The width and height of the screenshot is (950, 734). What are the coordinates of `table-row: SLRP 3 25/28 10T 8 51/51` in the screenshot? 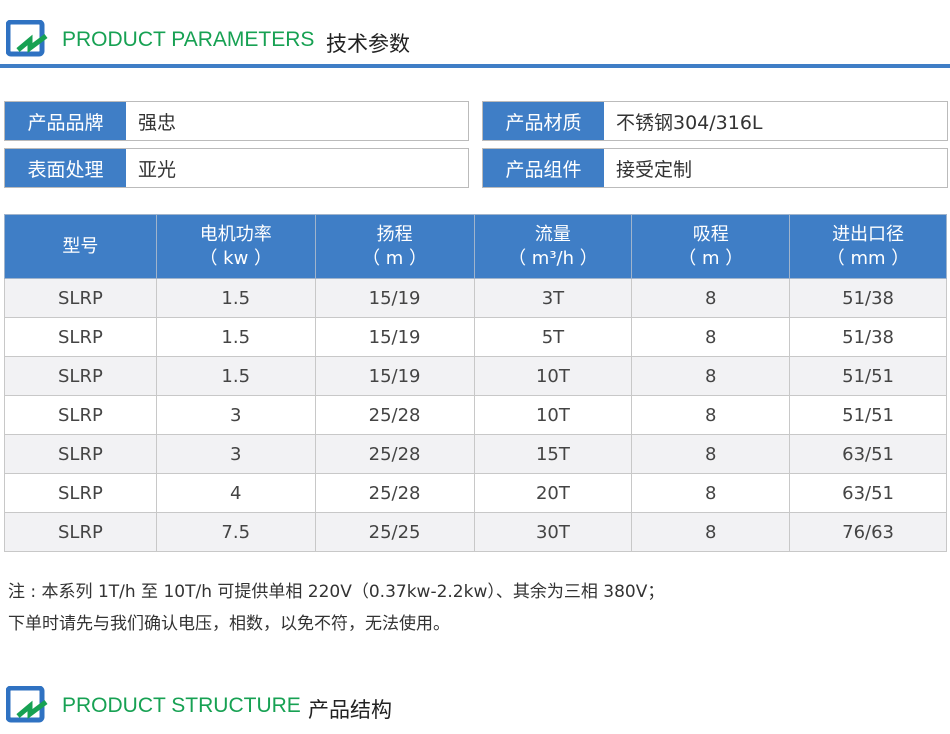 It's located at (475, 415).